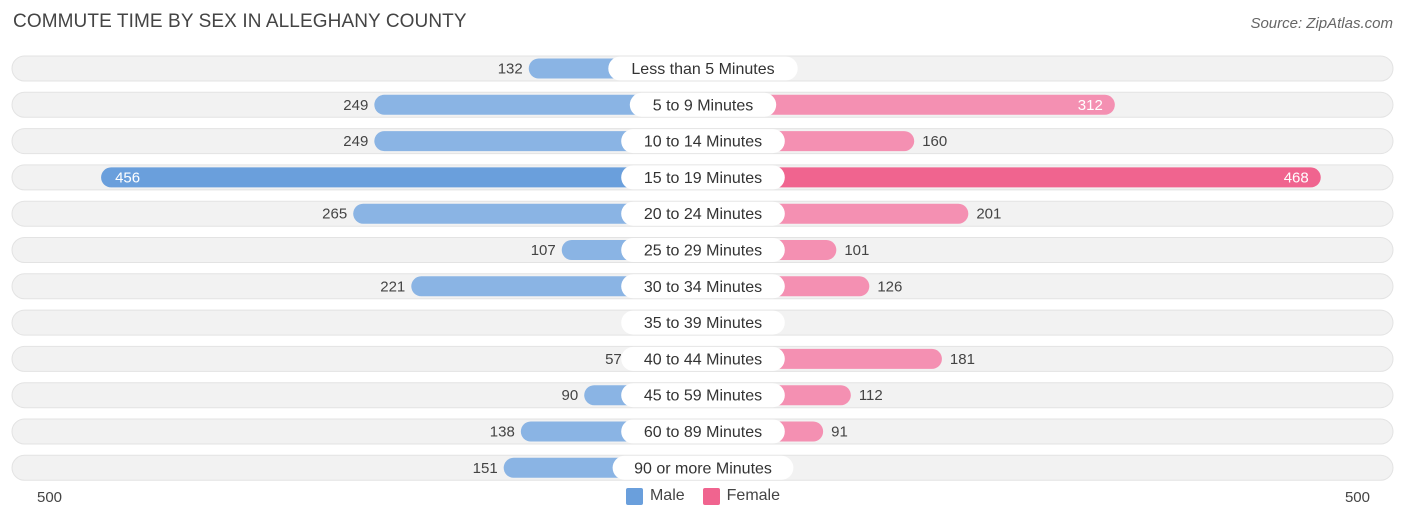  I want to click on legend-label-male: Male, so click(667, 495).